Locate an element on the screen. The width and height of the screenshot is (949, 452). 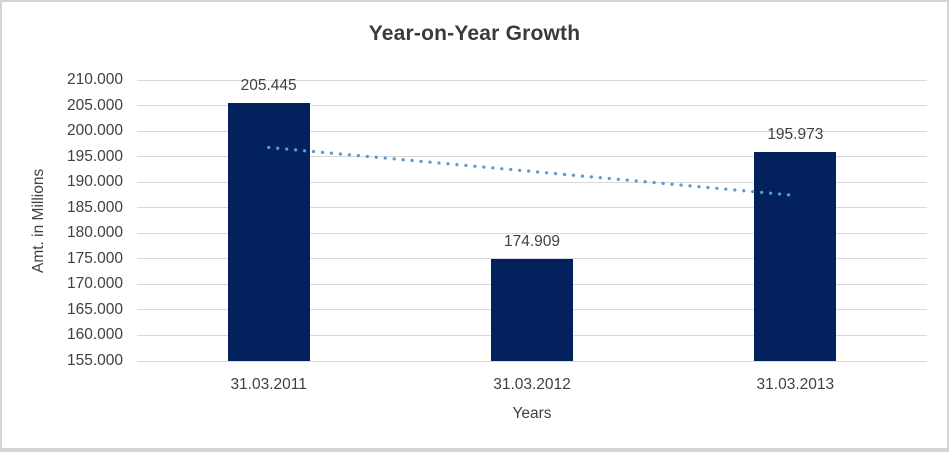
y-axis-tick-label: 165.000 is located at coordinates (94, 309).